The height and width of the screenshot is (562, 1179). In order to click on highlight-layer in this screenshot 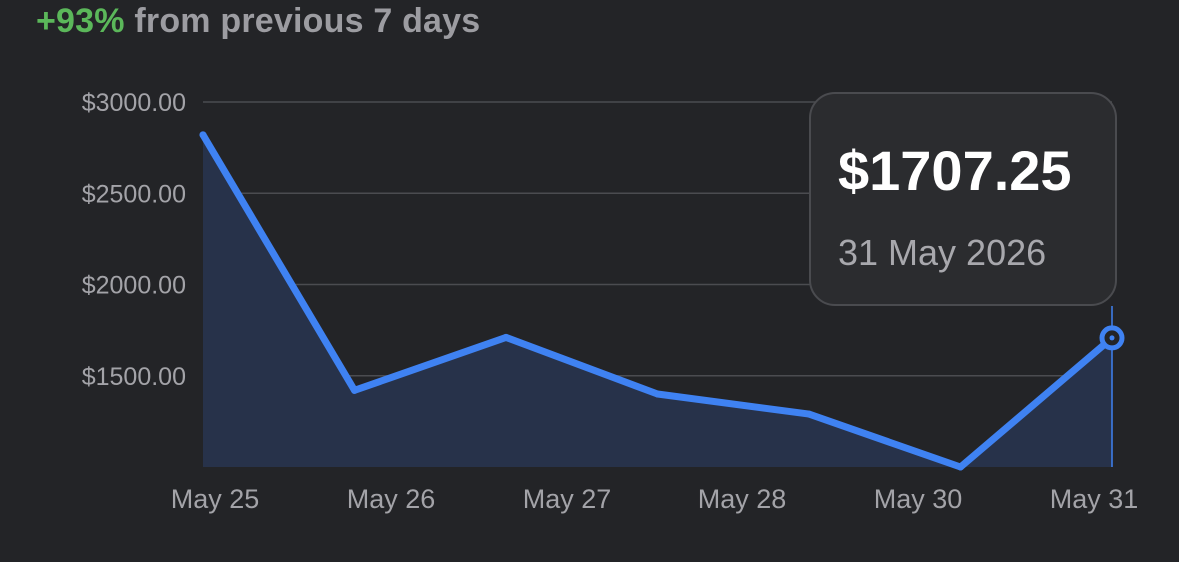, I will do `click(1112, 386)`.